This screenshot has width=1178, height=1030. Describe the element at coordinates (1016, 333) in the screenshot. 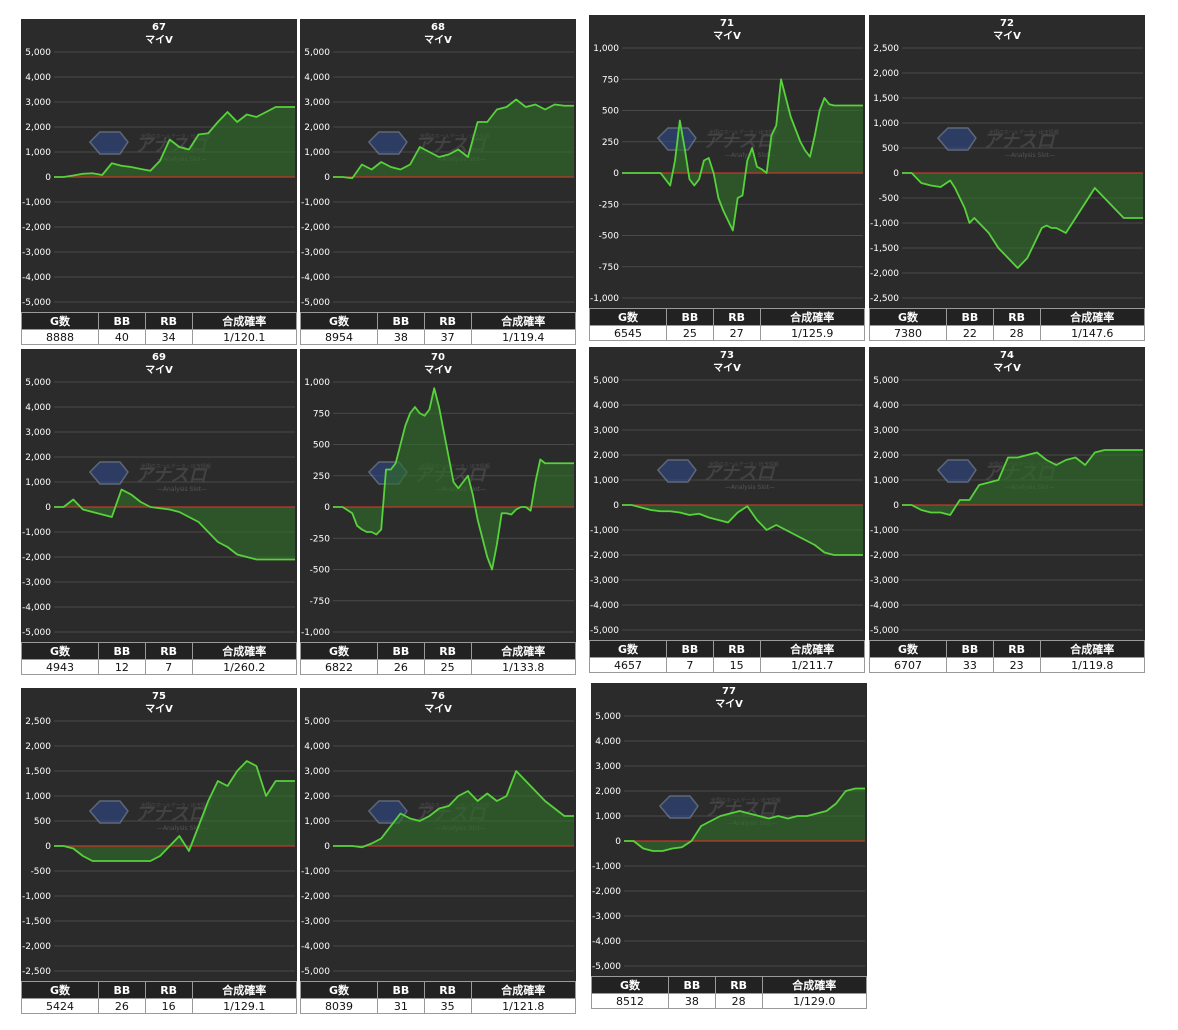

I see `stats-value-cell: 28` at that location.